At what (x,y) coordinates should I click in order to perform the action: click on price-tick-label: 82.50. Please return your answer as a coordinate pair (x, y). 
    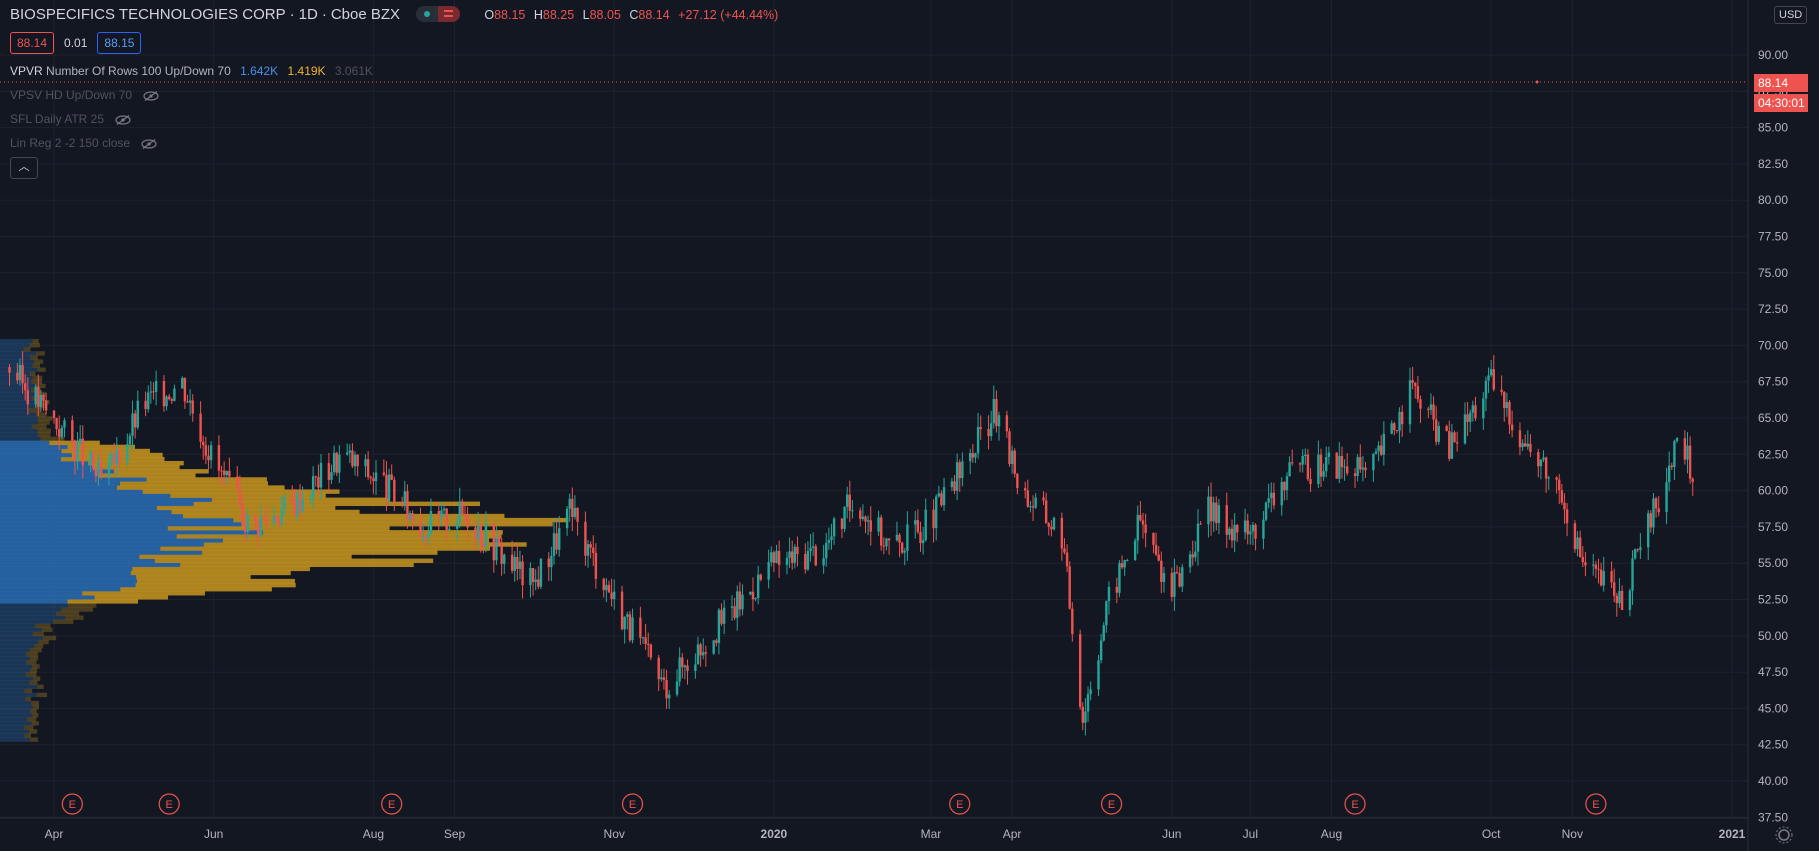
    Looking at the image, I should click on (1773, 164).